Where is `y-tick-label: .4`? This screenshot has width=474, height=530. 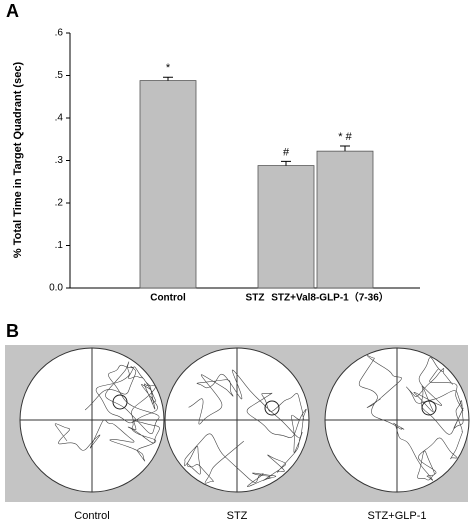
y-tick-label: .4 is located at coordinates (59, 118).